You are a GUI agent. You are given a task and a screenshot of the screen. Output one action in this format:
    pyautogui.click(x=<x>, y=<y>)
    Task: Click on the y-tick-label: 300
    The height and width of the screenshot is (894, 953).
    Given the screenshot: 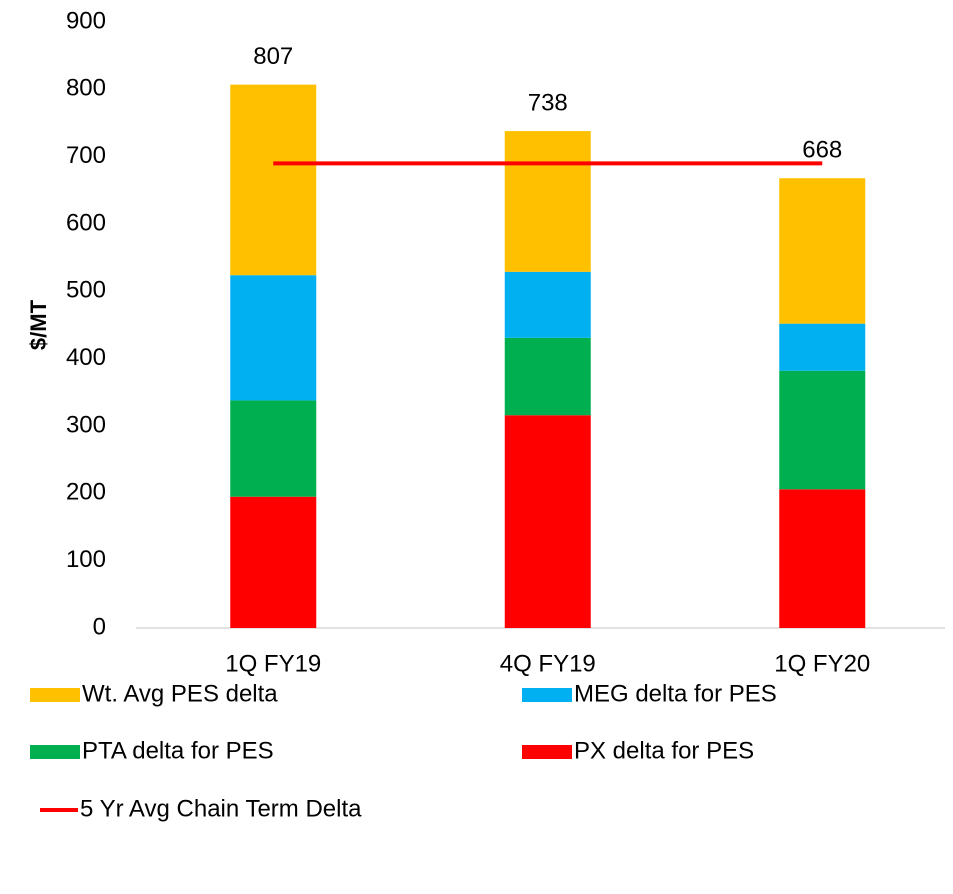 What is the action you would take?
    pyautogui.click(x=86, y=424)
    